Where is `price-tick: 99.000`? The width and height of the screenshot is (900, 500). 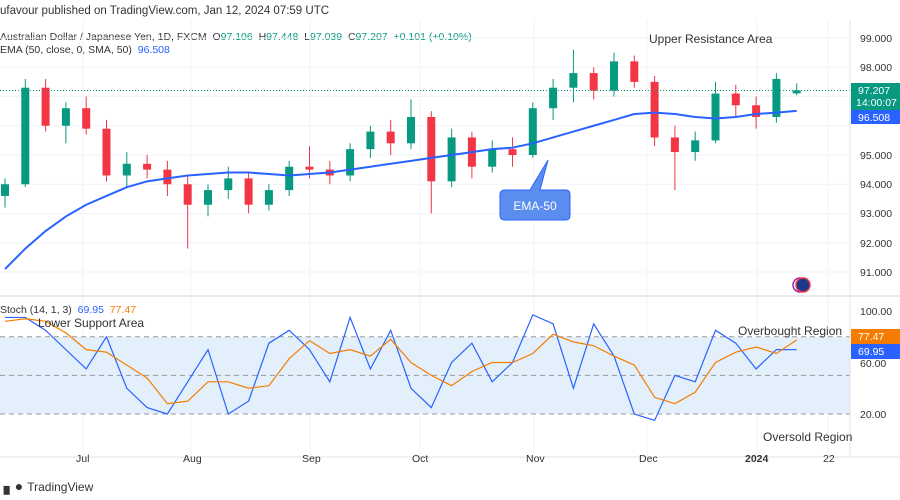 price-tick: 99.000 is located at coordinates (876, 39).